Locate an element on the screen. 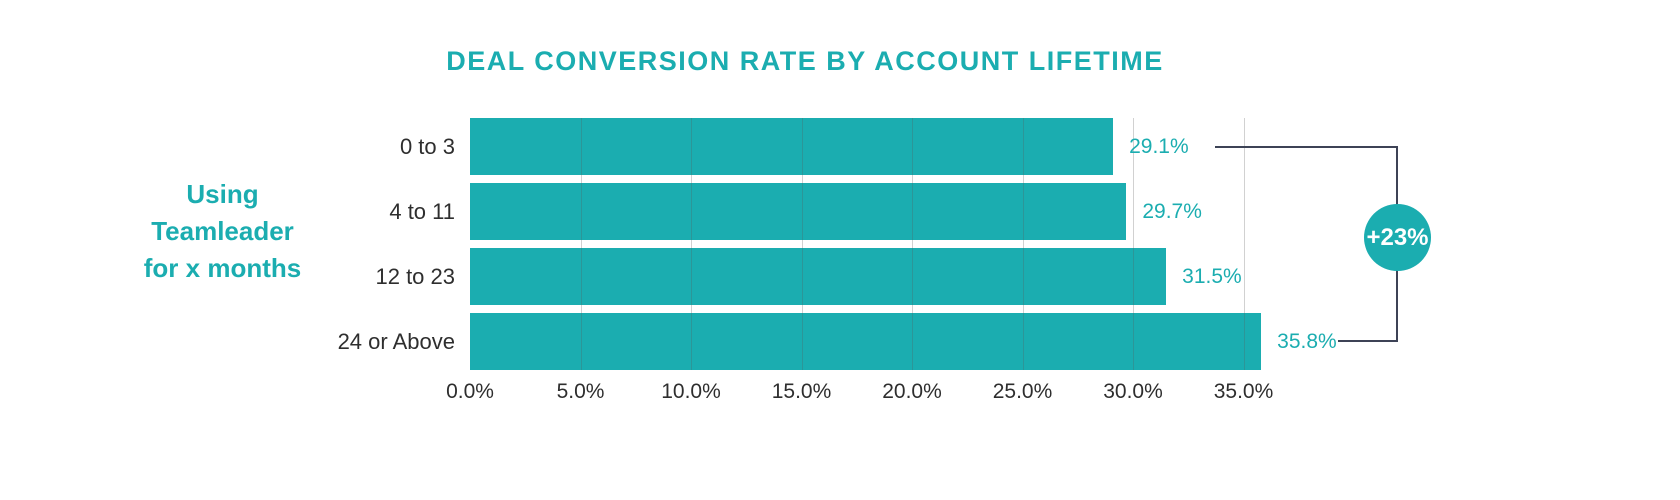  bar-row: 4 to 11 29.7% is located at coordinates (829, 211).